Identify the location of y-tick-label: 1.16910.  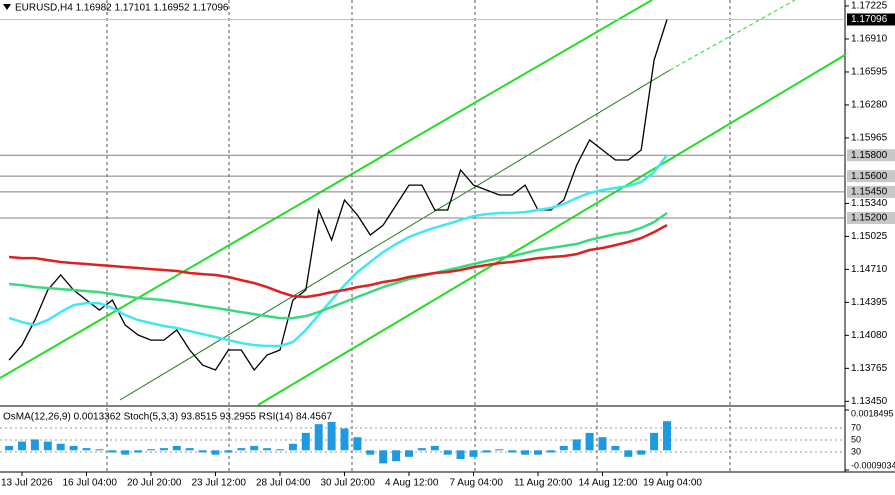
(869, 39).